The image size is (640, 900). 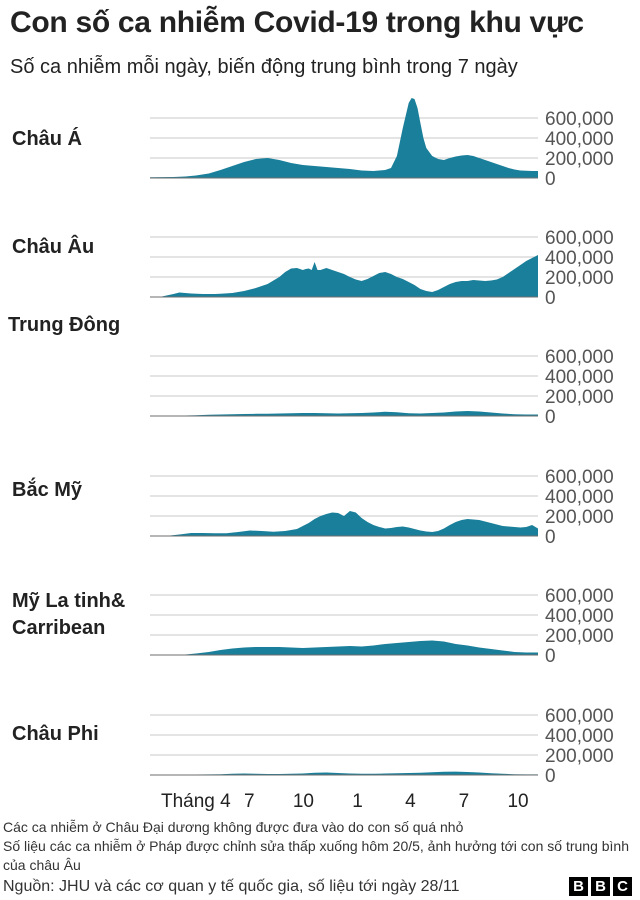 What do you see at coordinates (297, 22) in the screenshot?
I see `chart-title: Con số ca nhiễm Covid-19 trong khu vực` at bounding box center [297, 22].